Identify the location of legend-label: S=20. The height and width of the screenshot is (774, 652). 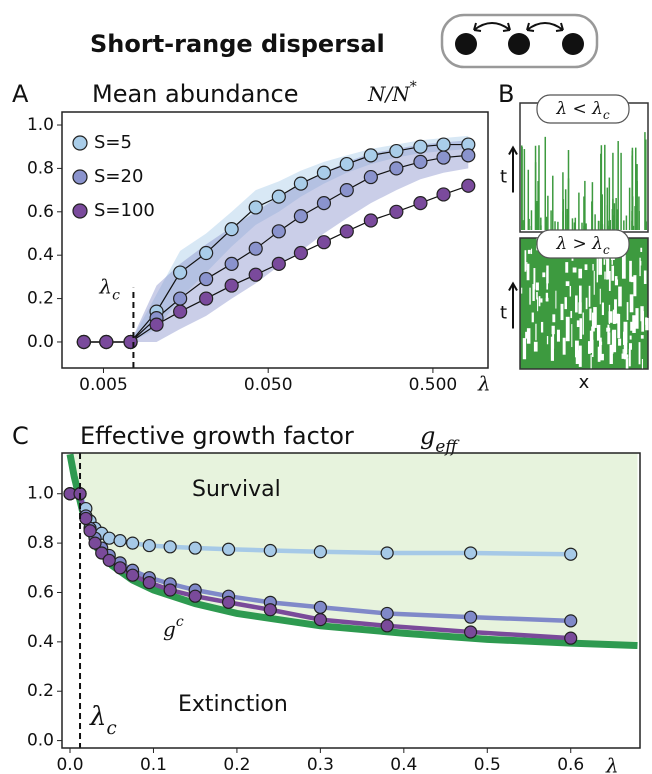
(118, 176).